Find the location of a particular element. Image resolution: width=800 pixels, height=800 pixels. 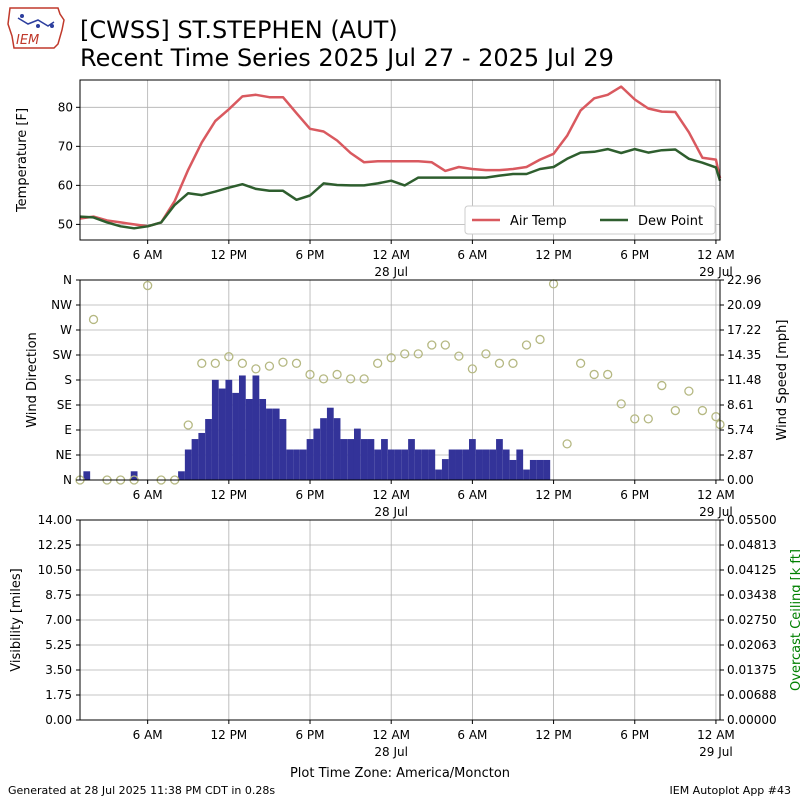

direction-tick-label: W is located at coordinates (66, 330).